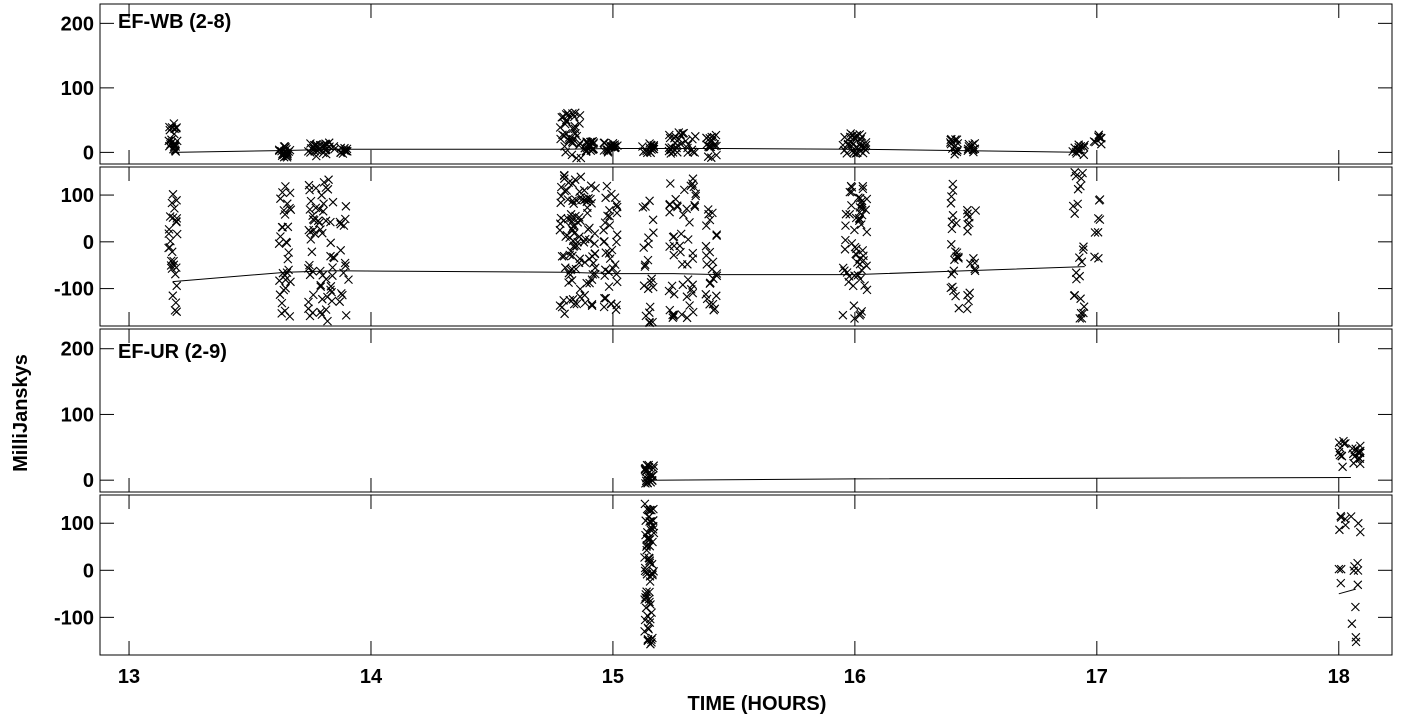 This screenshot has height=717, width=1401. I want to click on y-tick-label: 100, so click(77, 415).